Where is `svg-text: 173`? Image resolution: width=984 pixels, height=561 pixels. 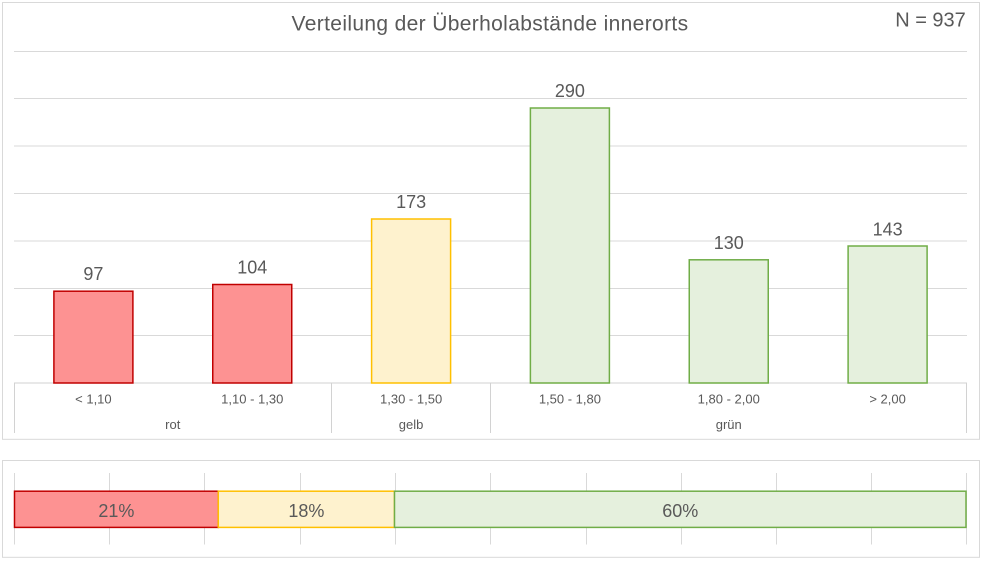 svg-text: 173 is located at coordinates (411, 202).